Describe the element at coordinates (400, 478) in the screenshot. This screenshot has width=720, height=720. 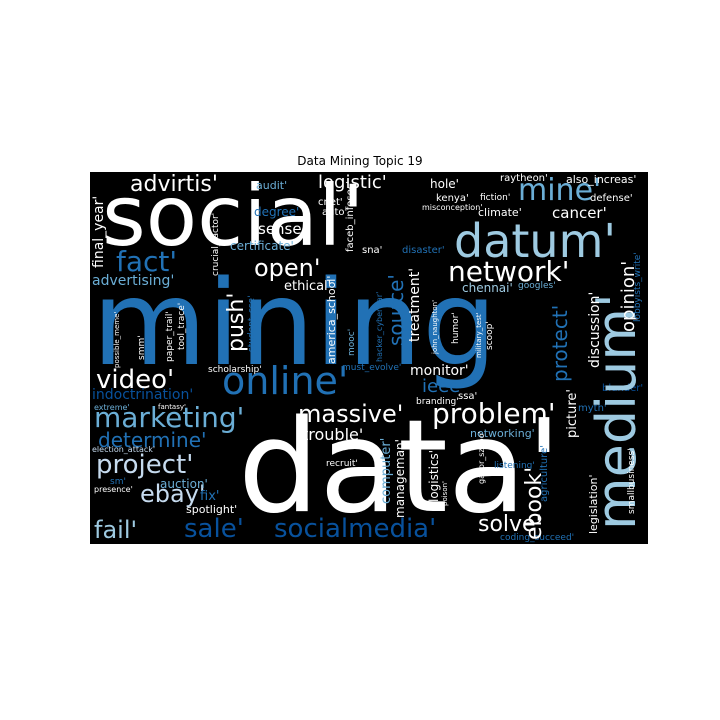
I see `word-manageman: manageman'` at that location.